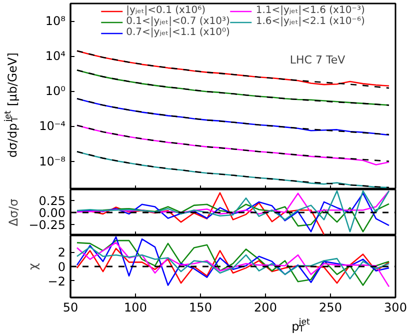 The height and width of the screenshot is (335, 407). I want to click on legend-label: 1.6<|yⱼₑₜ|<2.1 (x10⁻⁶), so click(310, 21).